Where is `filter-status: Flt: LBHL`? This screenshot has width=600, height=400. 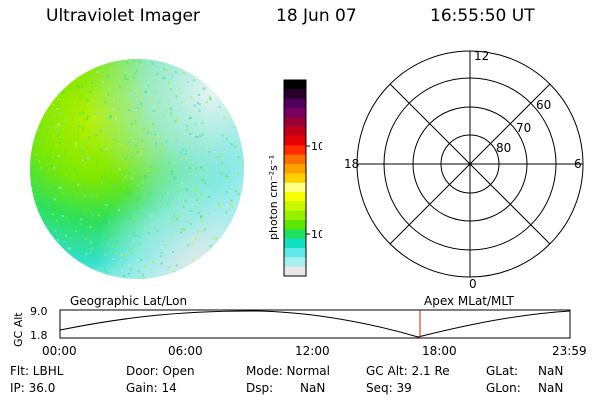
filter-status: Flt: LBHL is located at coordinates (37, 371).